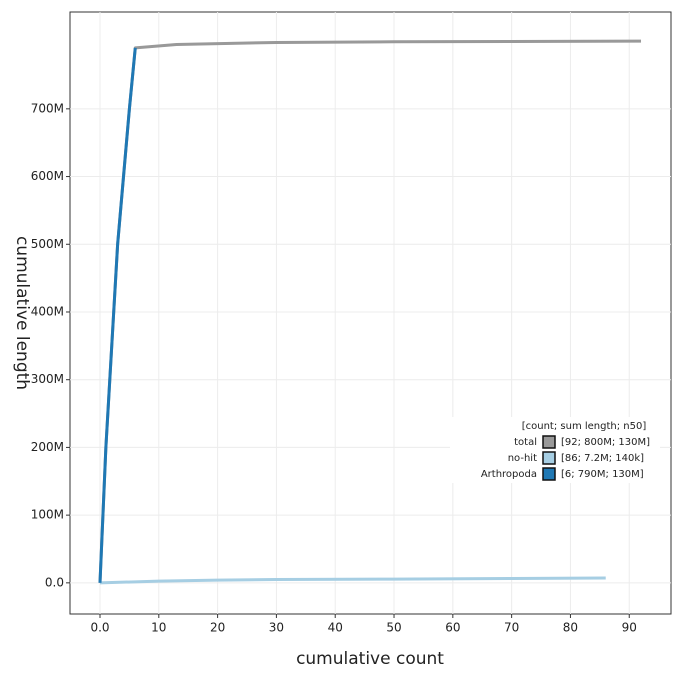 This screenshot has width=684, height=677. Describe the element at coordinates (47, 379) in the screenshot. I see `y-tick-label: 300M` at that location.